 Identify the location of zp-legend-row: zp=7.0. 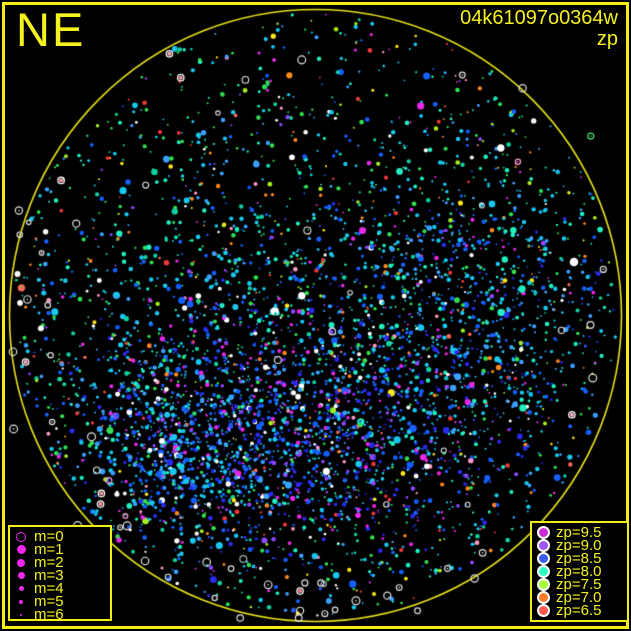
(579, 597).